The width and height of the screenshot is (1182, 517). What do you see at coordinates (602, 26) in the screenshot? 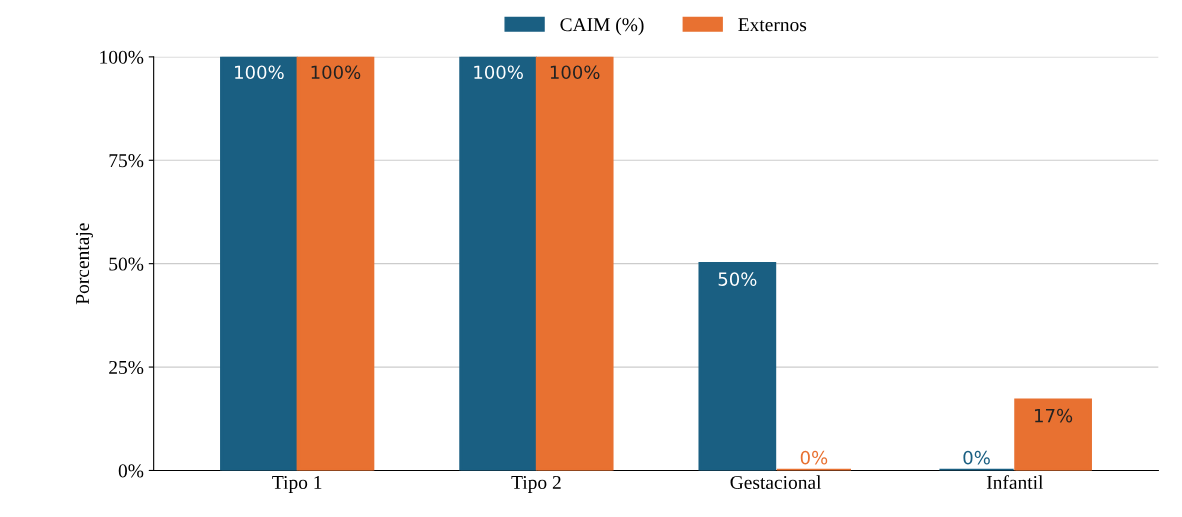
I see `legend-label: CAIM (%)` at bounding box center [602, 26].